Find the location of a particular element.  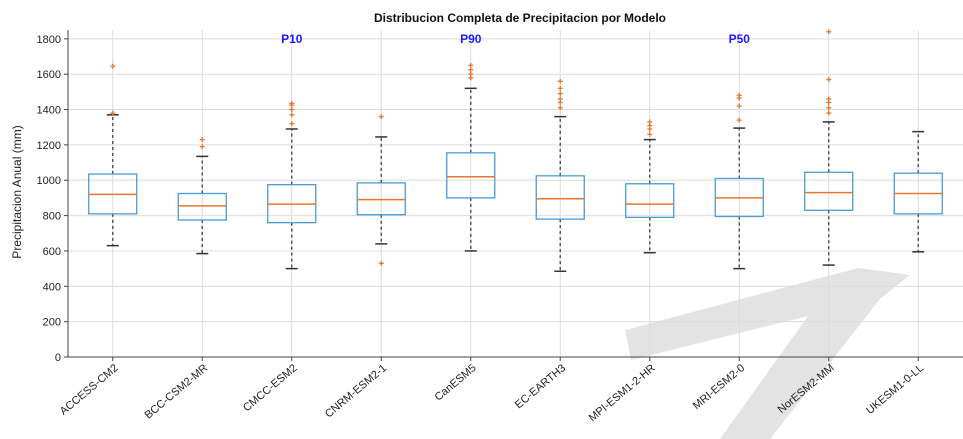

x-tick-label: ACCESS-CM2 is located at coordinates (89, 390).